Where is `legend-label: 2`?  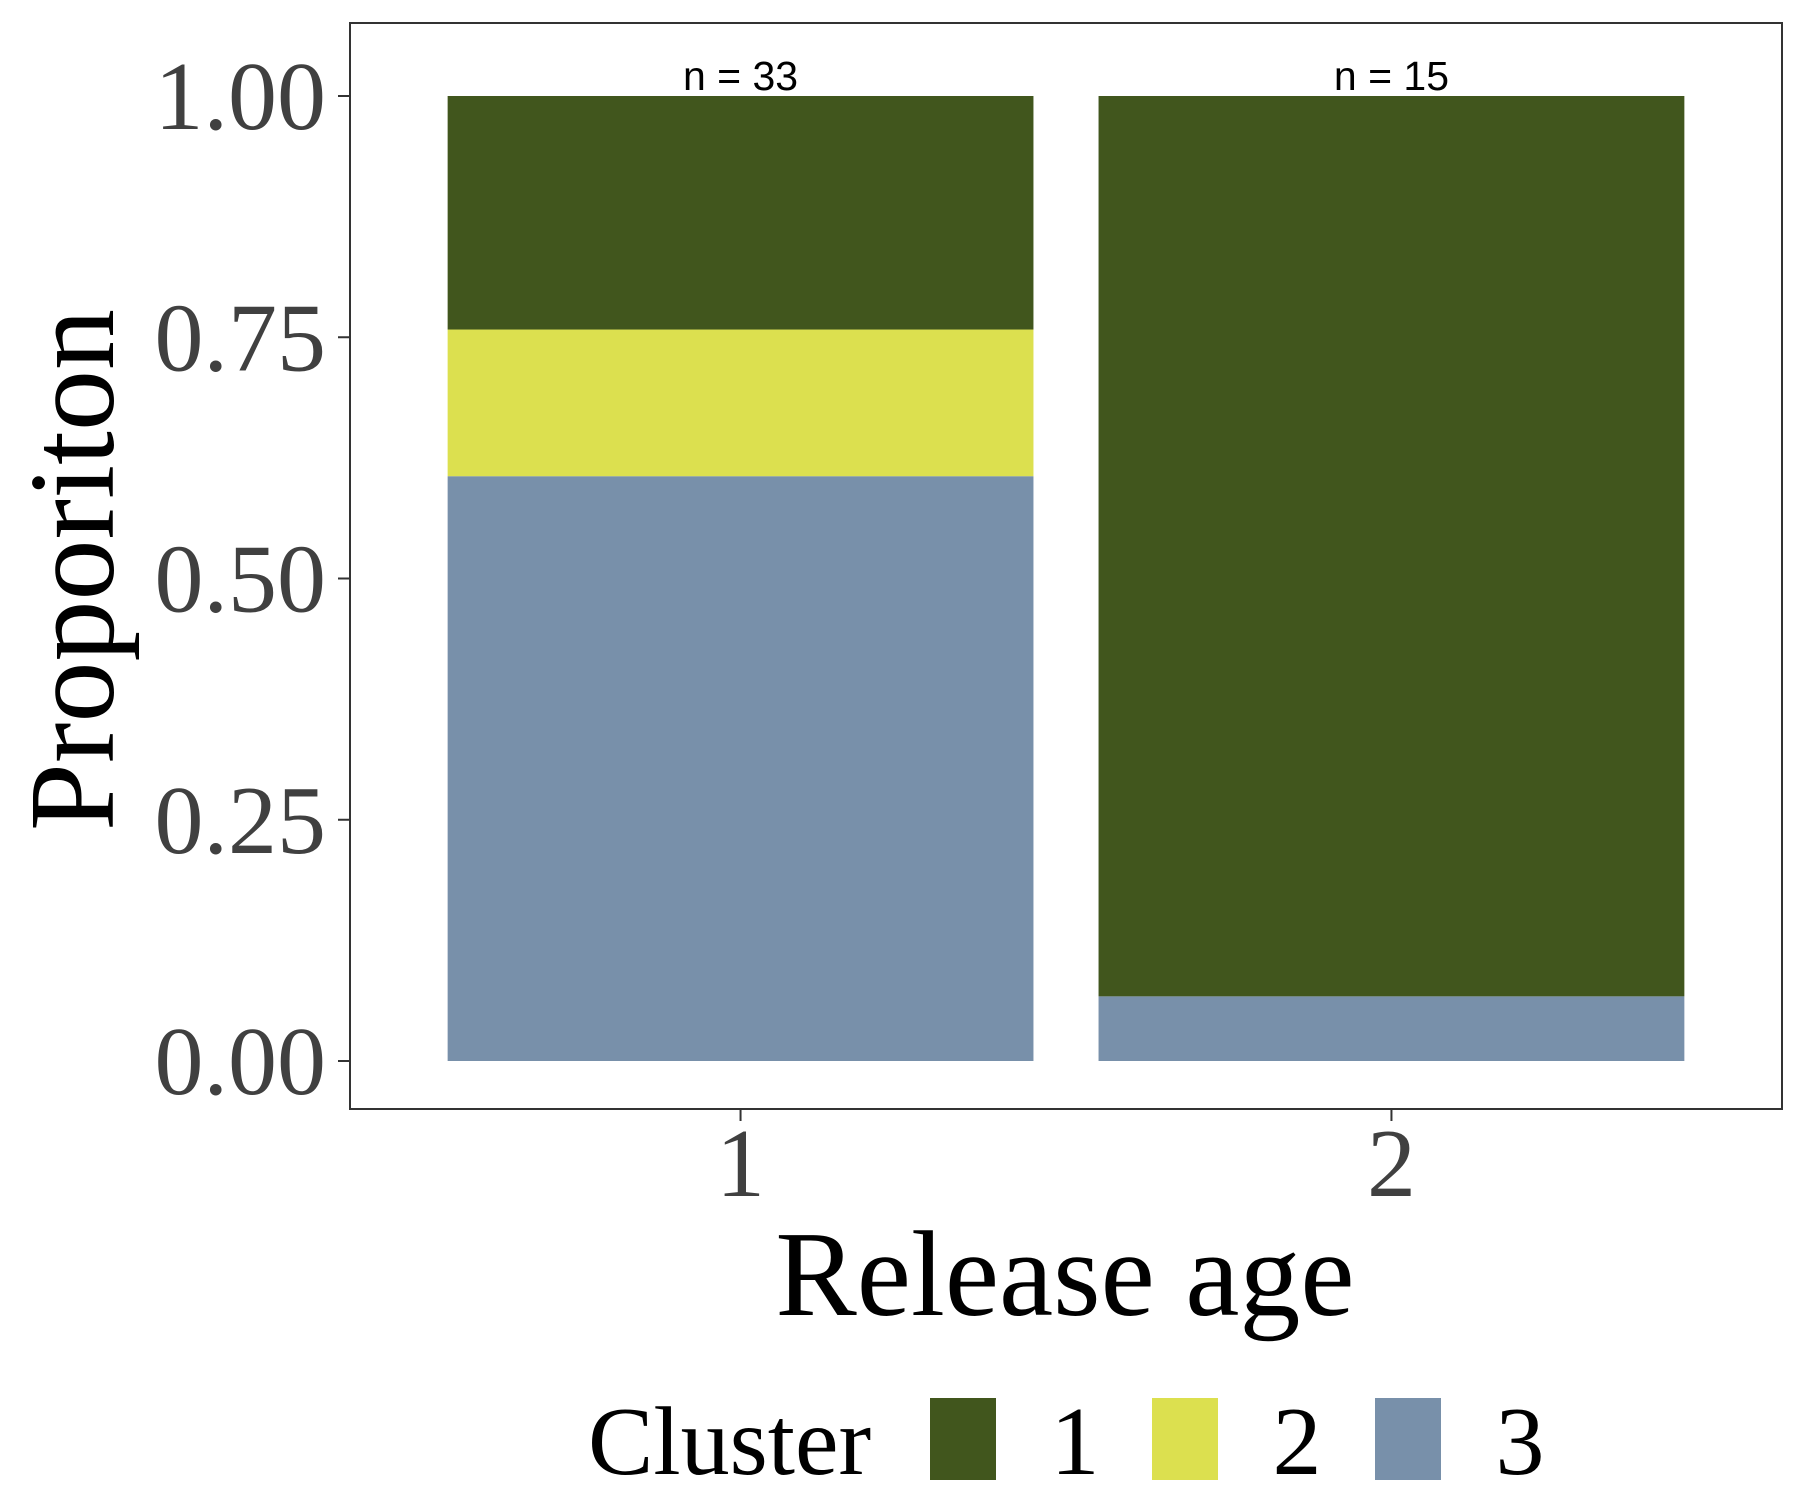 legend-label: 2 is located at coordinates (1297, 1442).